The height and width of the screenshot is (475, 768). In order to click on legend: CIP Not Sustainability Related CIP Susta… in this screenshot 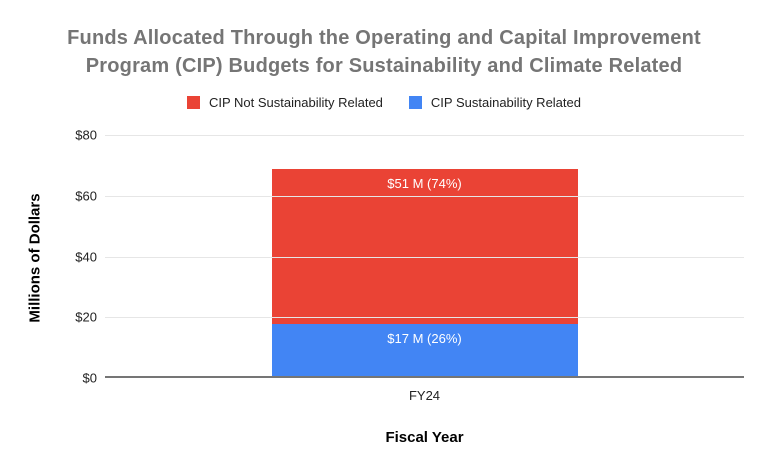, I will do `click(384, 102)`.